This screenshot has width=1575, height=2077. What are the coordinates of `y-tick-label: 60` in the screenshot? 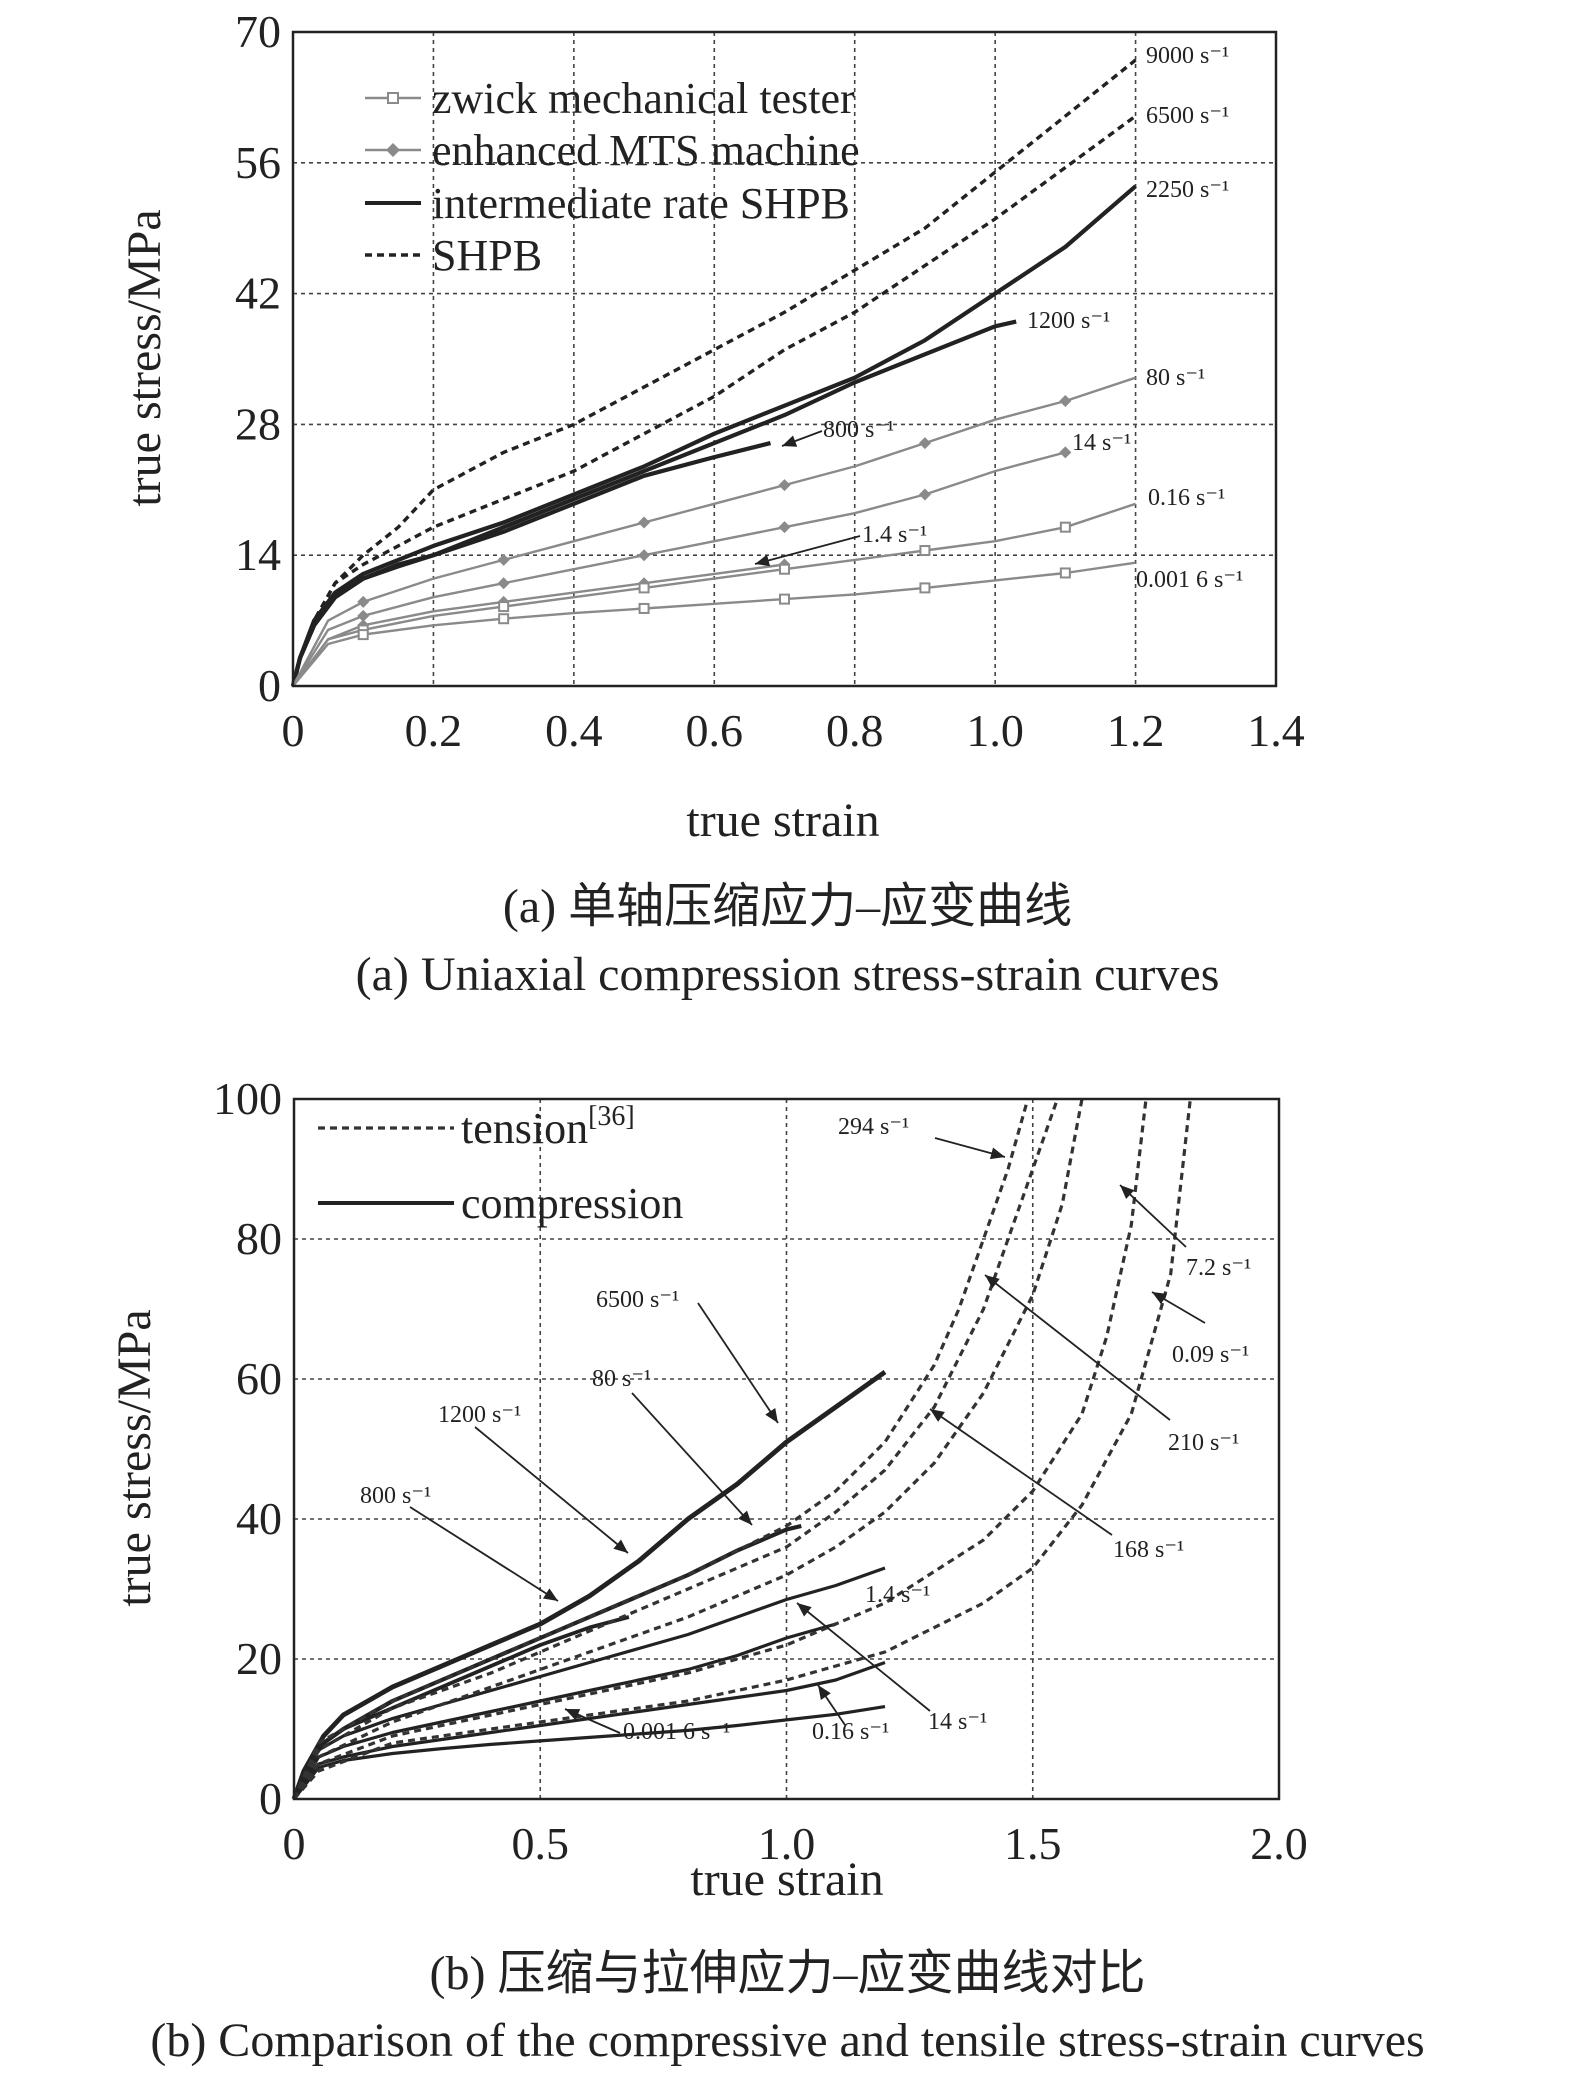 It's located at (259, 1378).